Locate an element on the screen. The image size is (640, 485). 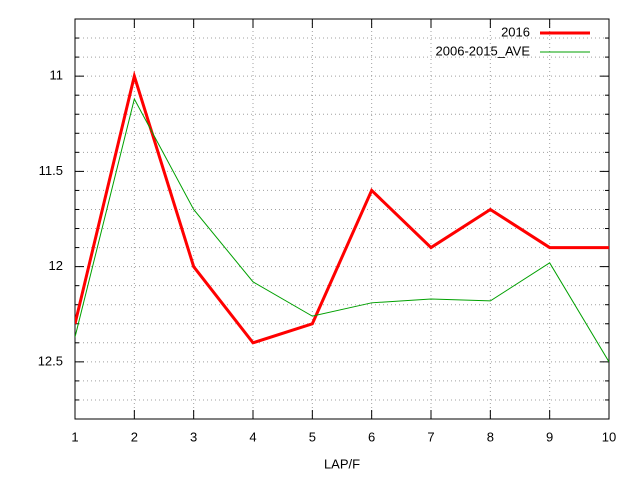
x-tick-label: 8 is located at coordinates (490, 436).